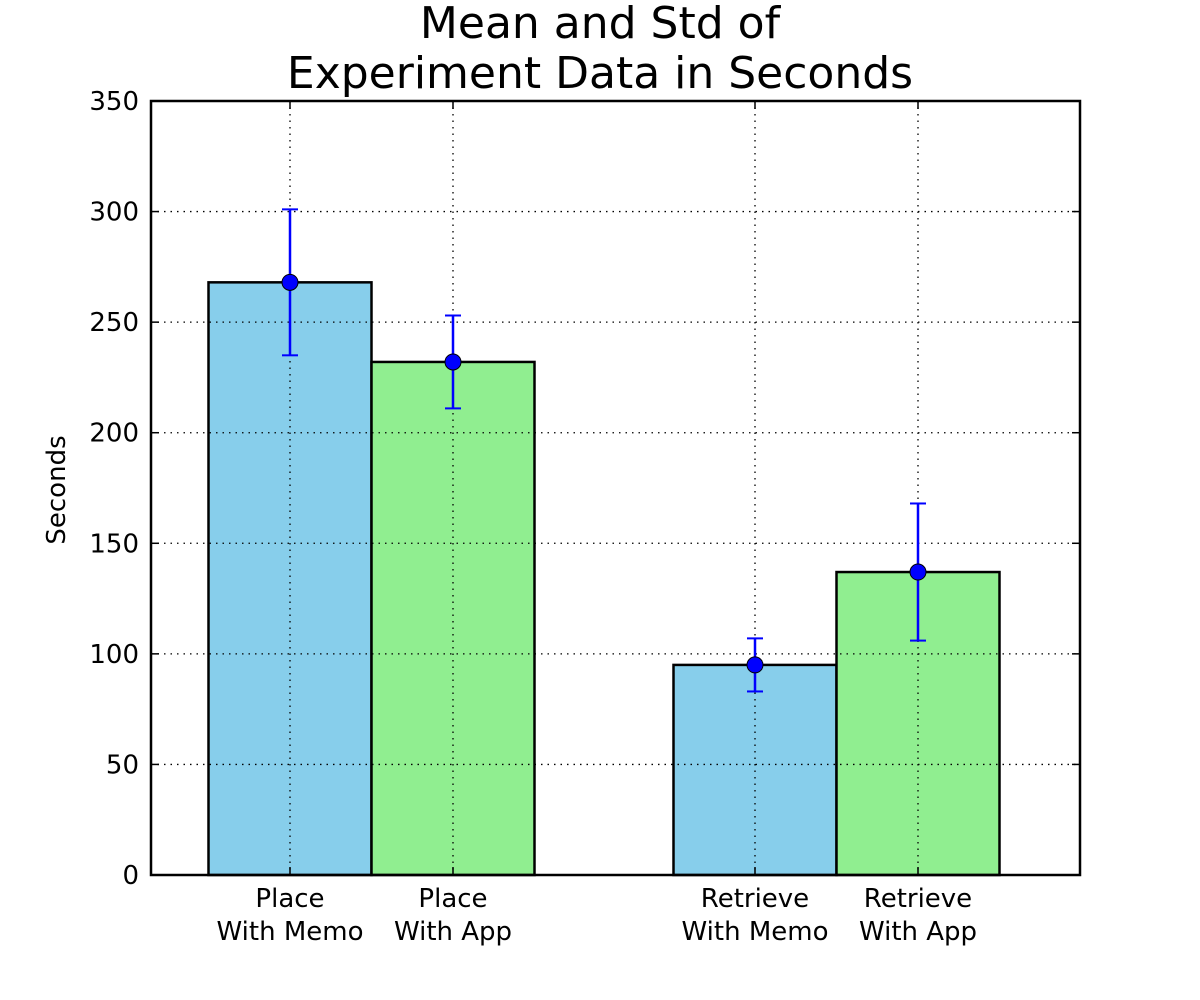 The width and height of the screenshot is (1200, 1000). Describe the element at coordinates (755, 899) in the screenshot. I see `x-tick-label-2-line1: Retrieve` at that location.